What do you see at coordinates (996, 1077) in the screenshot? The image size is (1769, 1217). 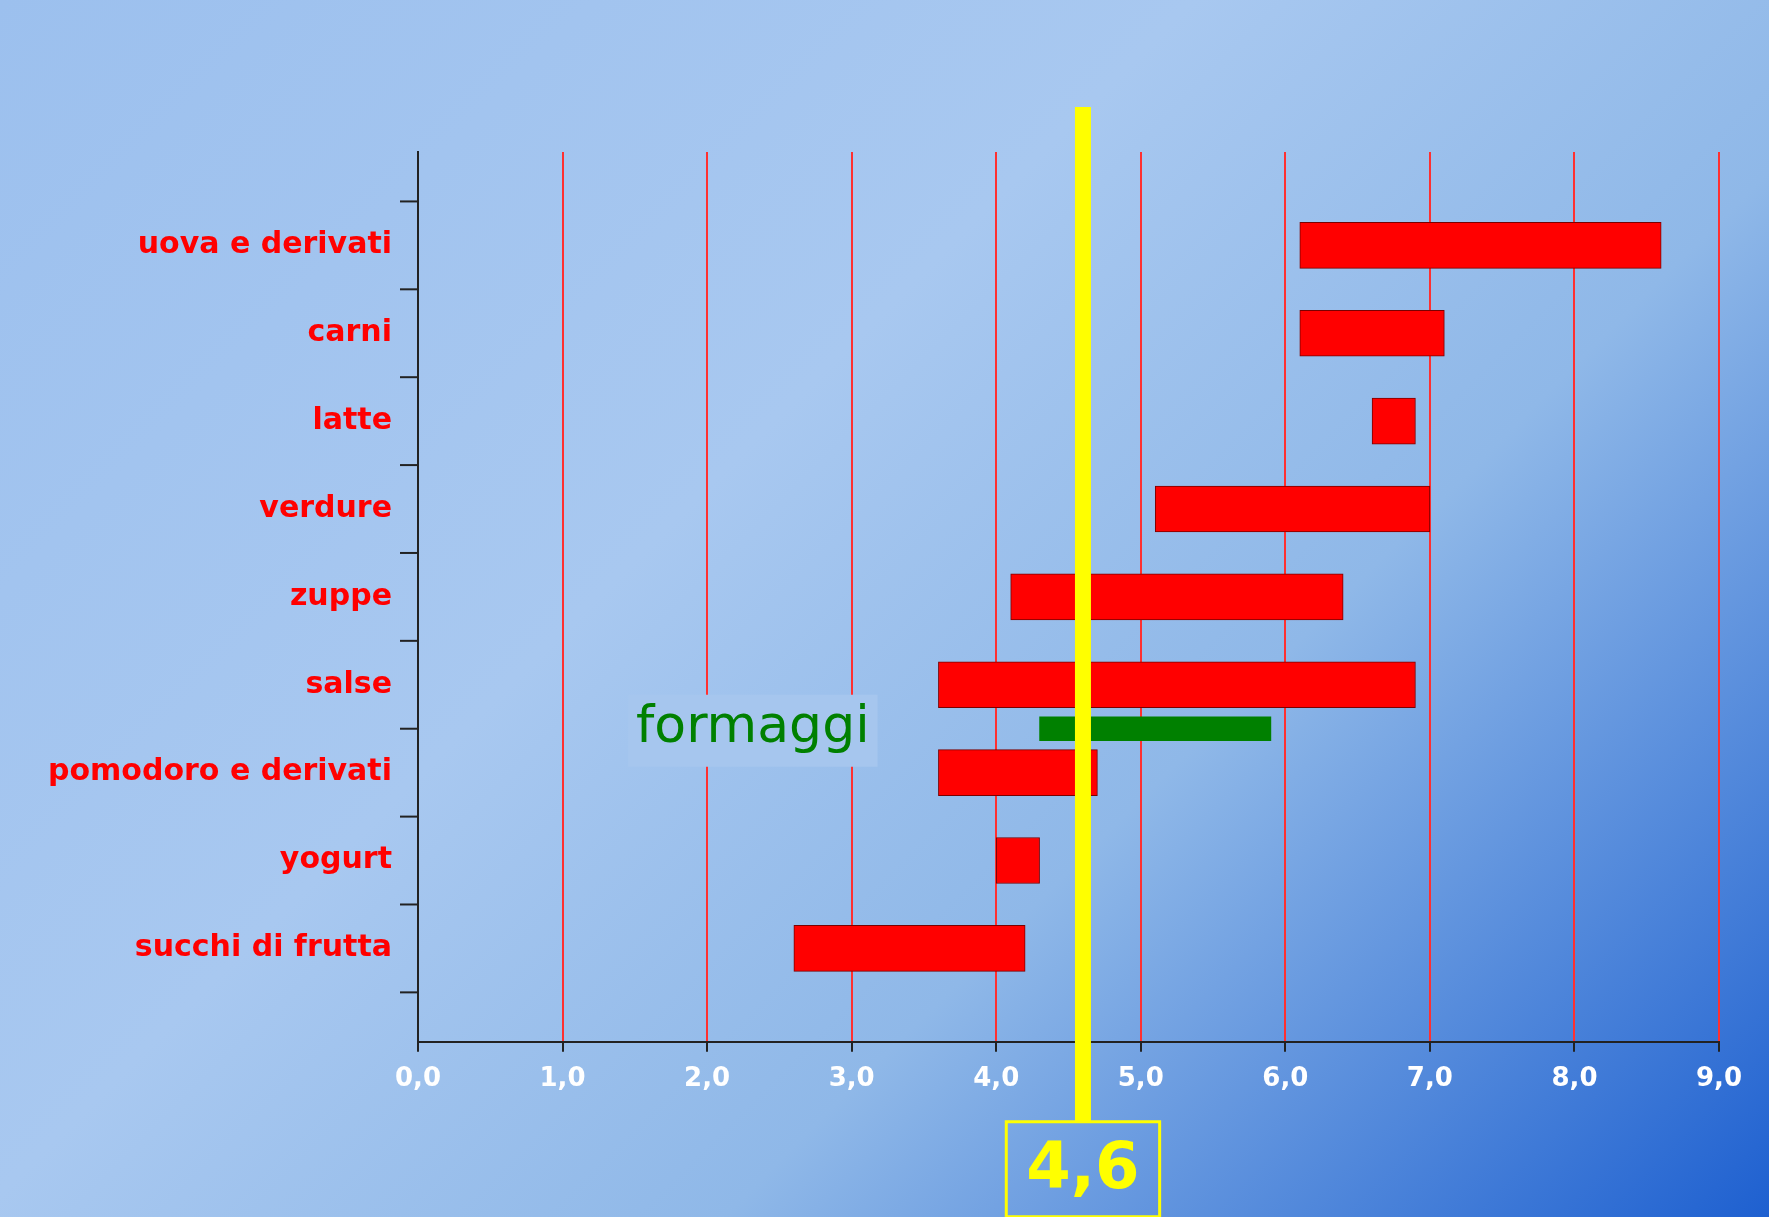 I see `x-tick-label: 4,0` at bounding box center [996, 1077].